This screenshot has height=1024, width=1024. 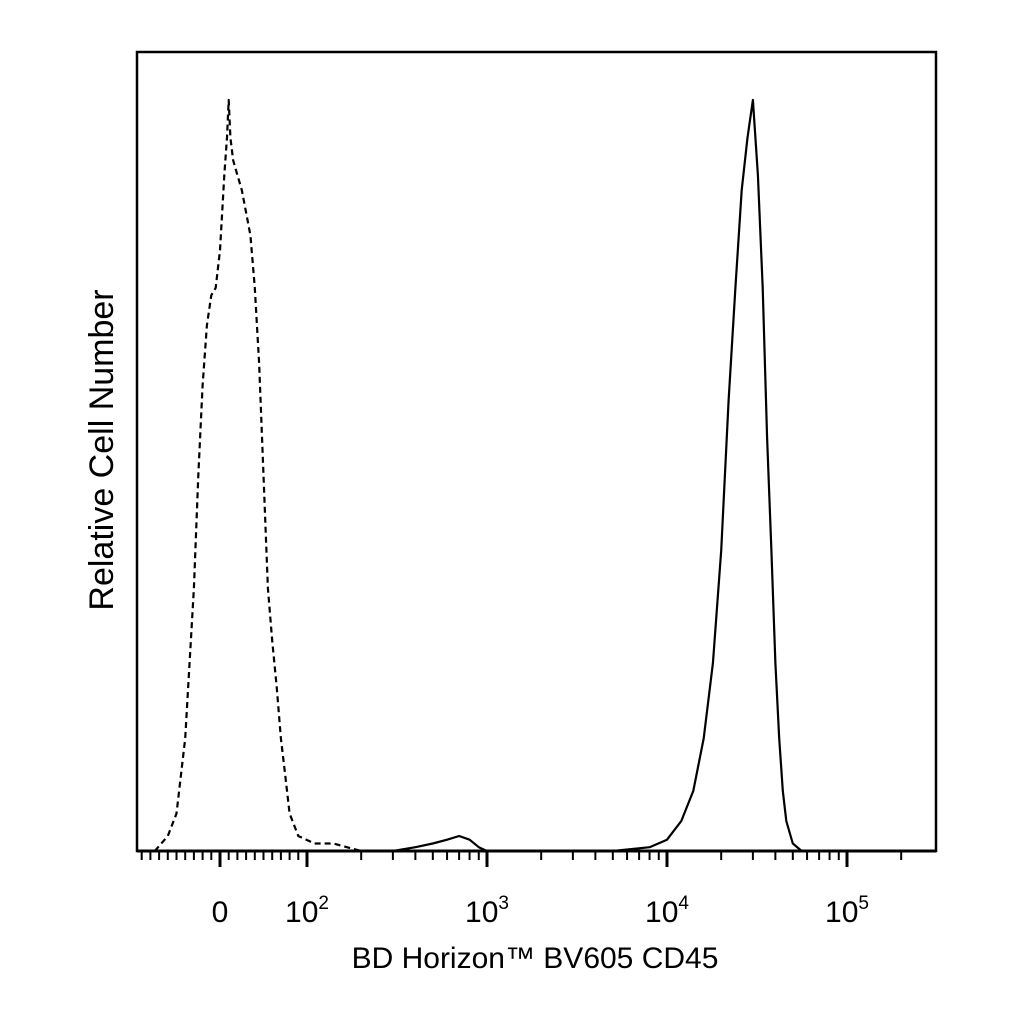 What do you see at coordinates (220, 912) in the screenshot?
I see `x-tick-label: 0` at bounding box center [220, 912].